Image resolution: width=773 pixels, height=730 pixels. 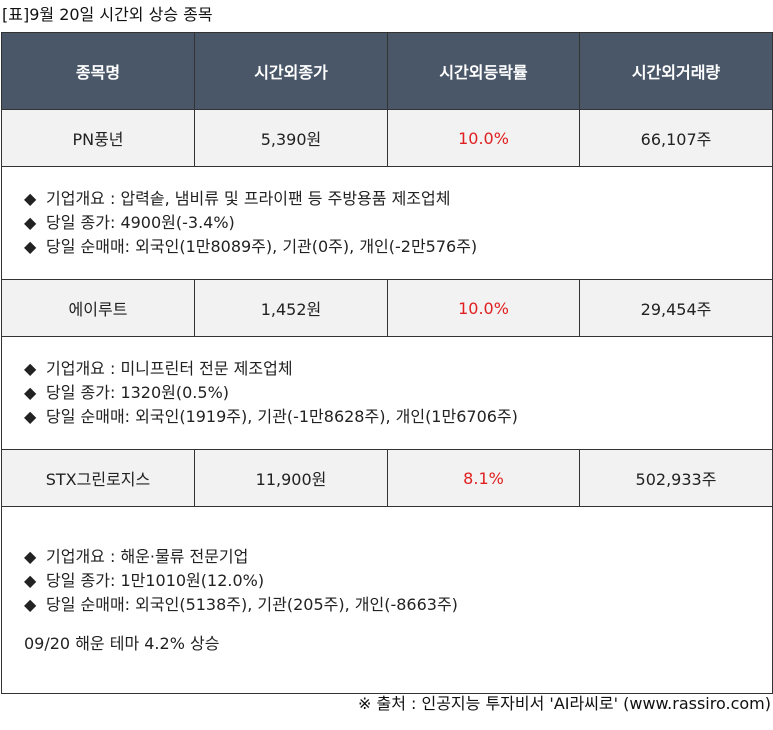 I want to click on detail-line: ◆ 당일 종가: 1만1010원(12.0%), so click(x=398, y=581).